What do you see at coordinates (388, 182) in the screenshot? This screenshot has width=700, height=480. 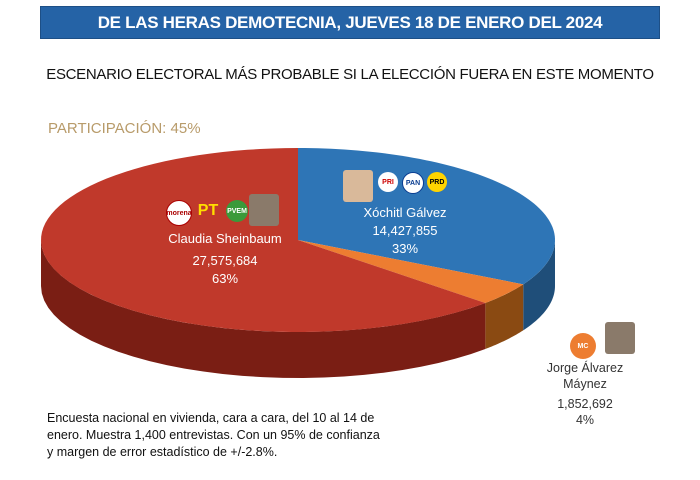 I see `pri-logo: PRI` at bounding box center [388, 182].